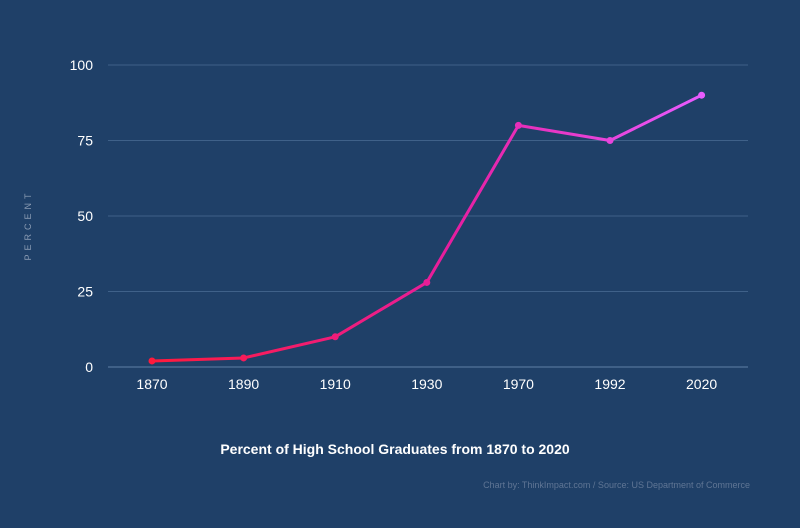 Image resolution: width=800 pixels, height=528 pixels. I want to click on x-tick-label: 1992, so click(609, 384).